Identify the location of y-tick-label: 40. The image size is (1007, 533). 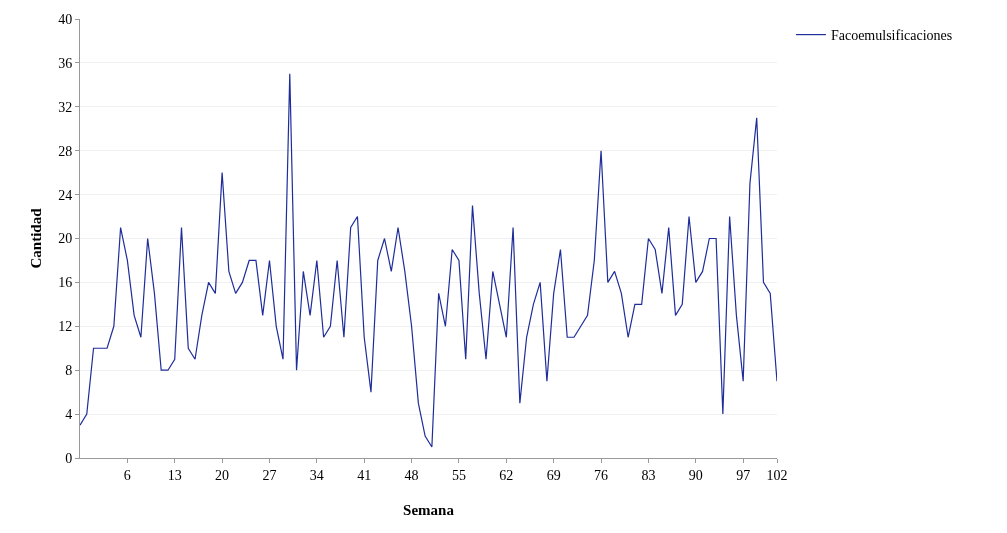
(65, 19).